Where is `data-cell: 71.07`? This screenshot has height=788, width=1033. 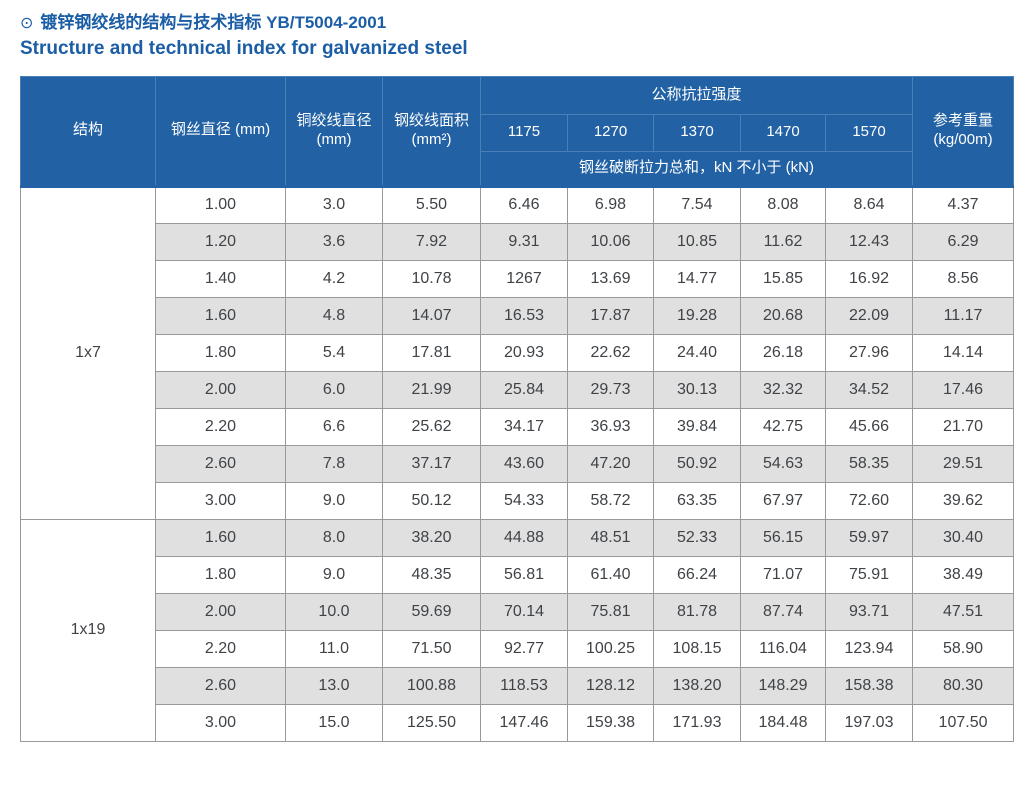
data-cell: 71.07 is located at coordinates (783, 574).